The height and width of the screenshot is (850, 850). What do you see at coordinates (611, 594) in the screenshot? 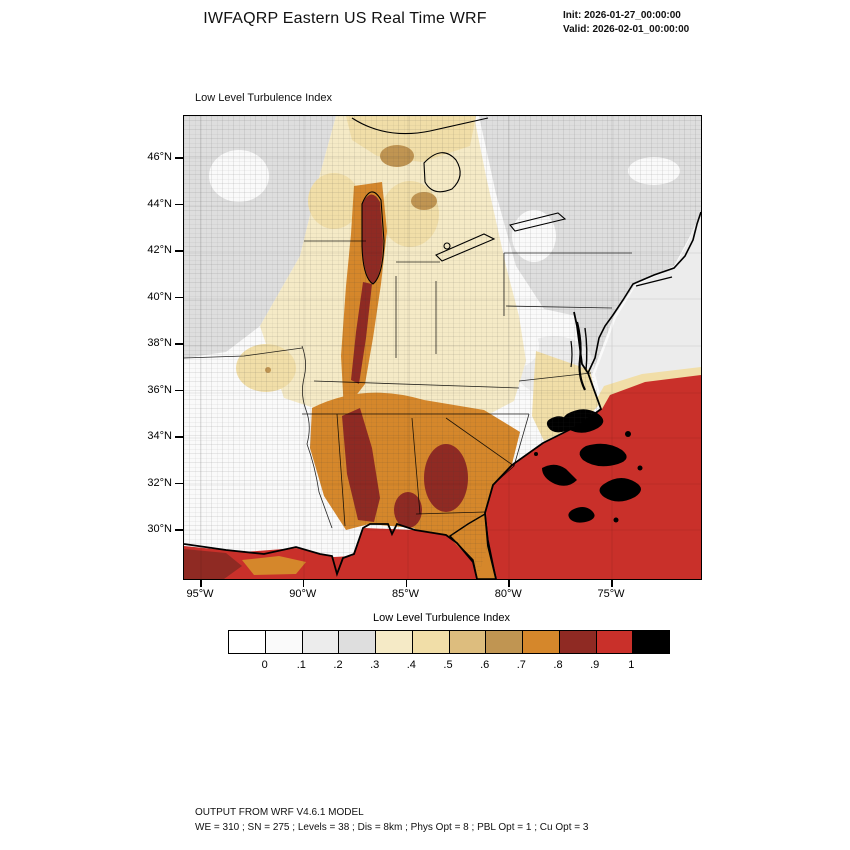
I see `lon-label: 75°W` at bounding box center [611, 594].